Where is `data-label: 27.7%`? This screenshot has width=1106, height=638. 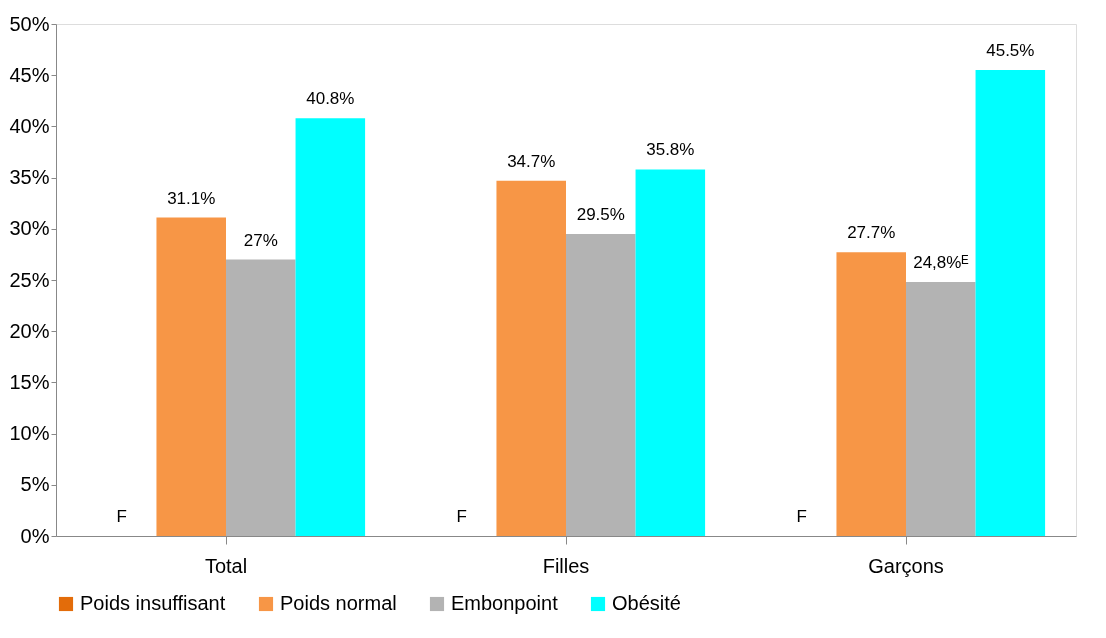 data-label: 27.7% is located at coordinates (871, 233).